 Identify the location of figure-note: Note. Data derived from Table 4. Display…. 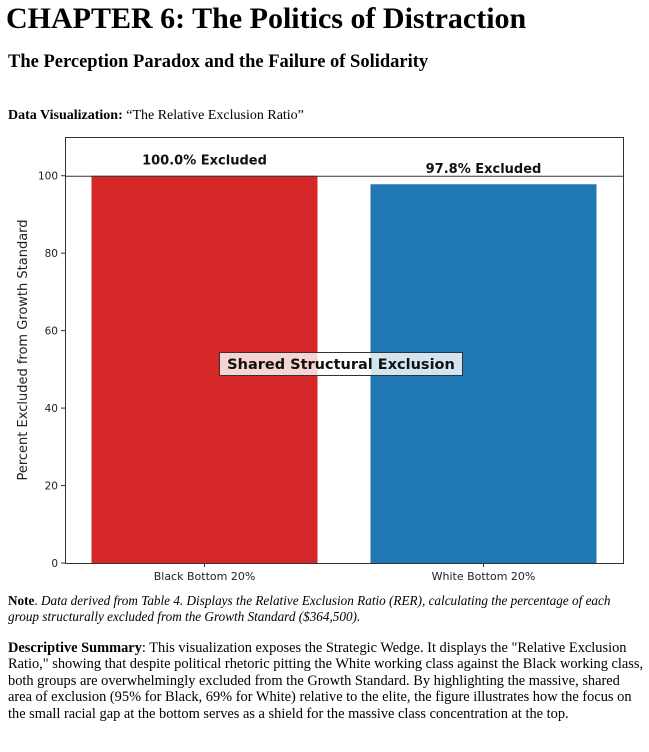
(309, 608).